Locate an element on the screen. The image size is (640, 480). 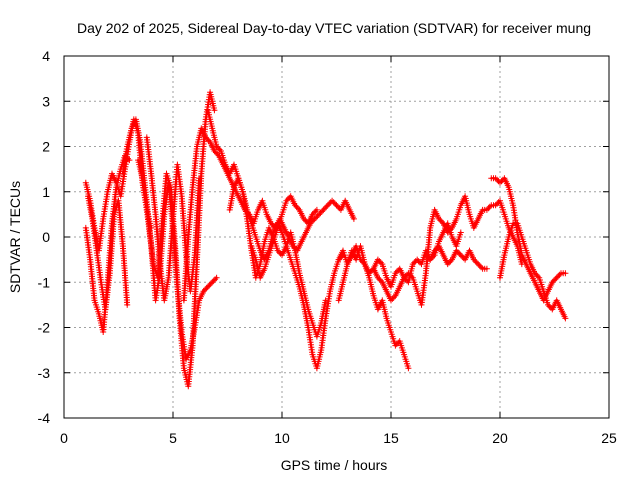
y-axis-label: SDTVAR / TECUs is located at coordinates (15, 237).